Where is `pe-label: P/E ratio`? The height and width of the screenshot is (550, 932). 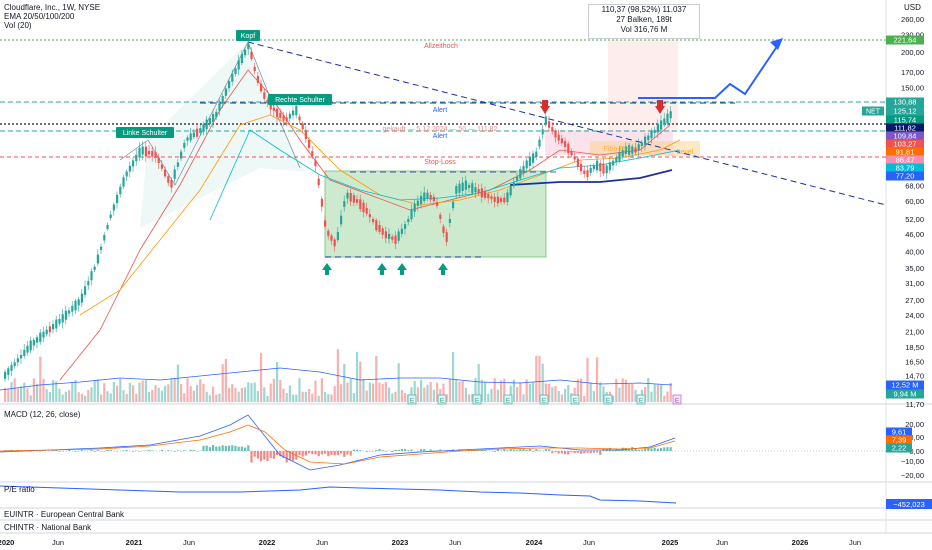 pe-label: P/E ratio is located at coordinates (19, 489).